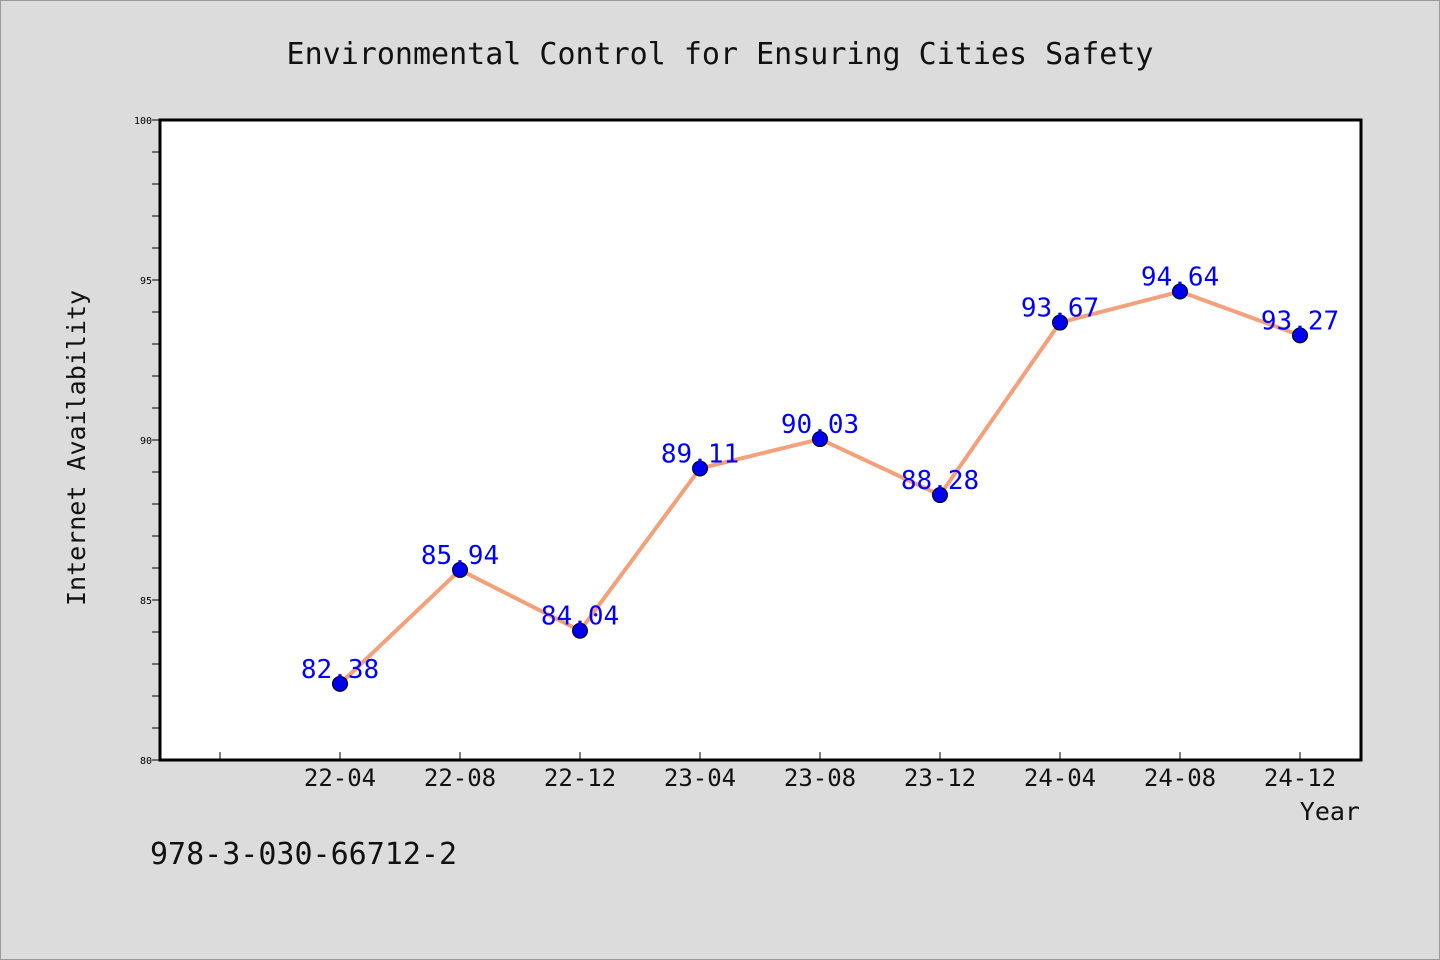 The width and height of the screenshot is (1440, 960). What do you see at coordinates (460, 778) in the screenshot?
I see `x-tick-label: 22-08` at bounding box center [460, 778].